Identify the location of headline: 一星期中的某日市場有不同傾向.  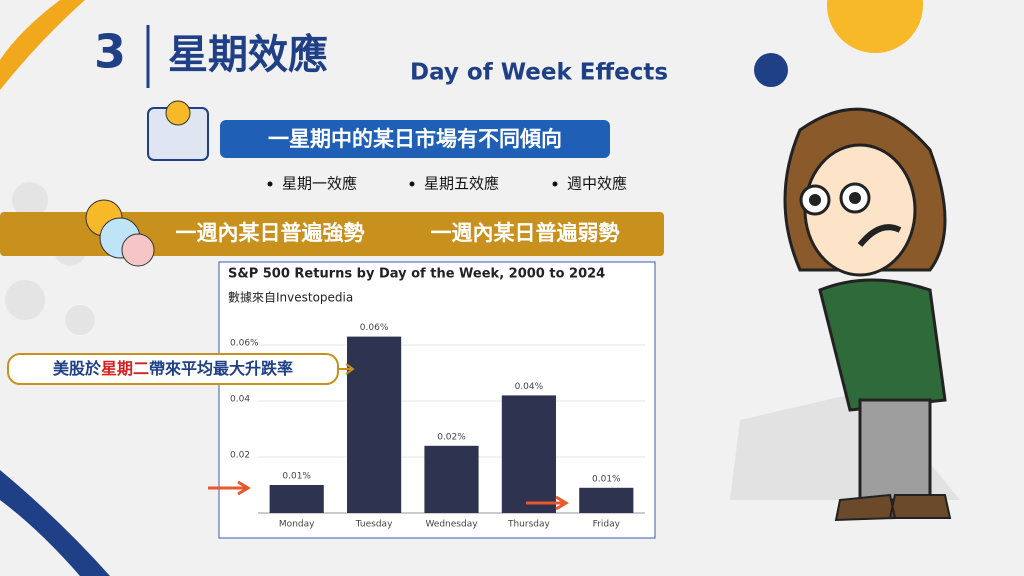
(415, 139).